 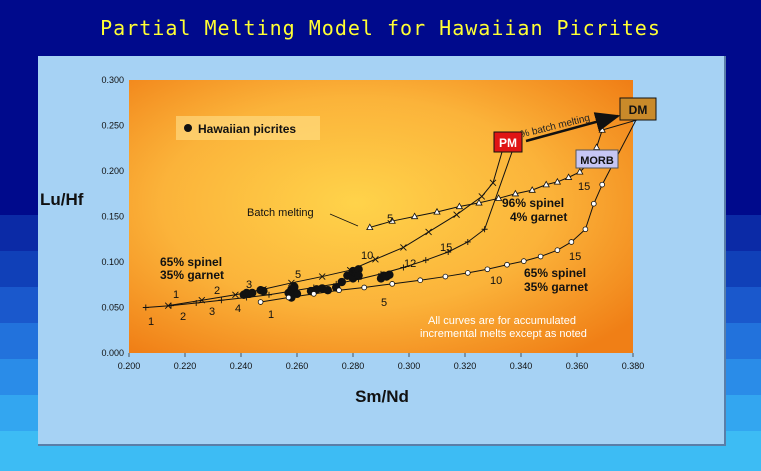 I want to click on label-65-spinel-right: 65% spinel, so click(x=555, y=273).